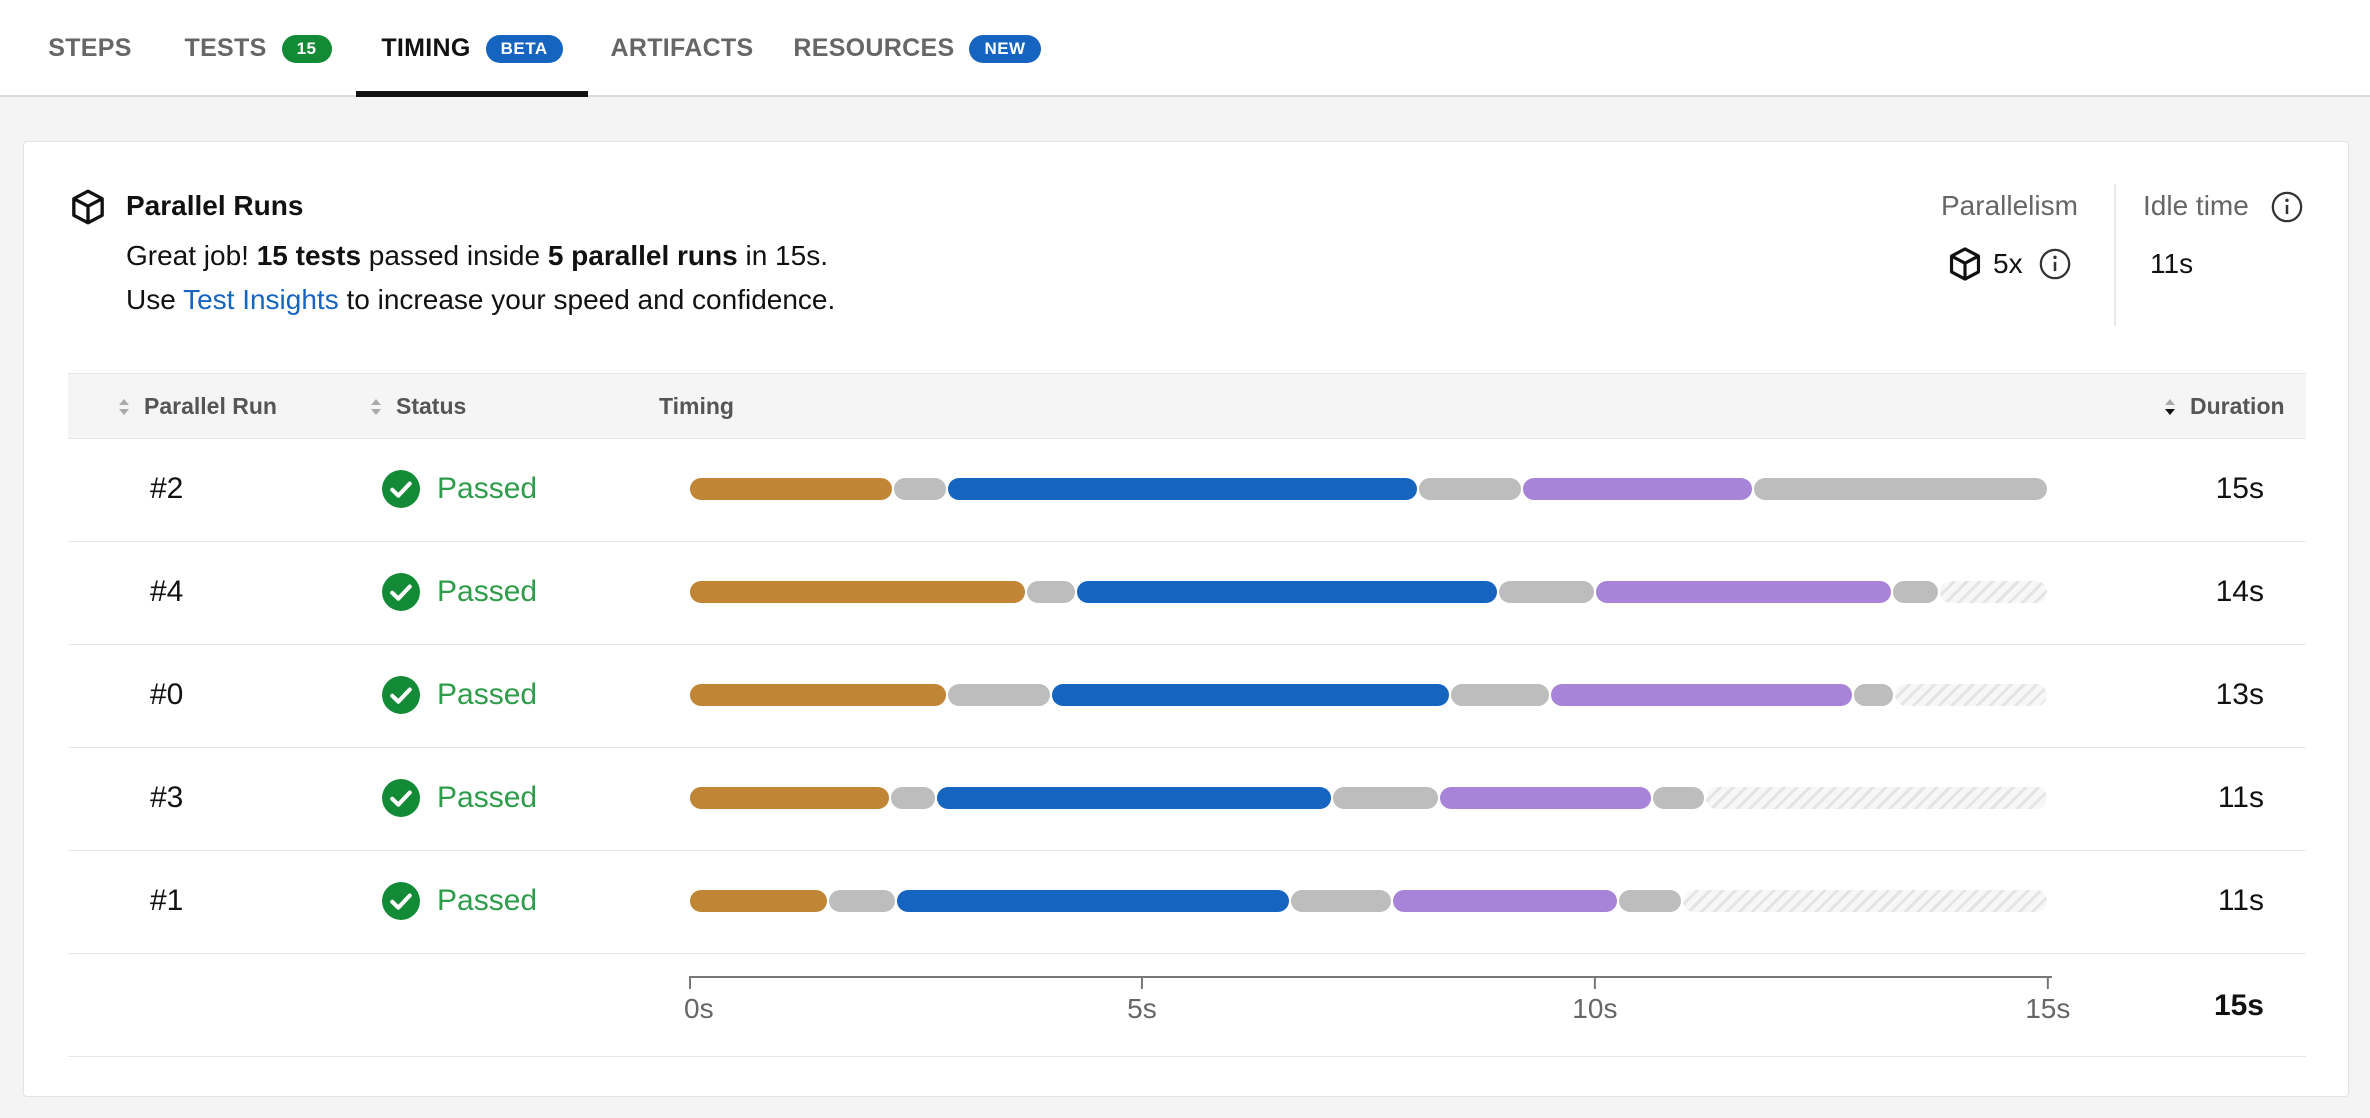 The image size is (2370, 1118). What do you see at coordinates (167, 694) in the screenshot?
I see `run-id: #0` at bounding box center [167, 694].